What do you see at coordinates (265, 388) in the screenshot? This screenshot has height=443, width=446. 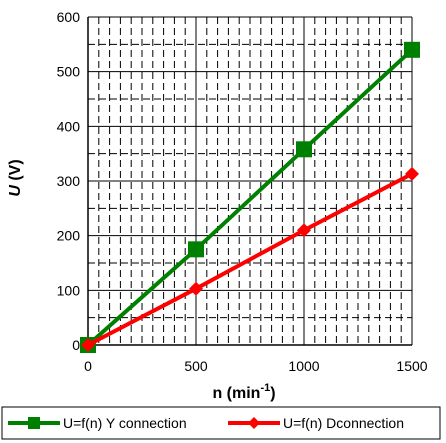 I see `x-axis-title-superscript: -1` at bounding box center [265, 388].